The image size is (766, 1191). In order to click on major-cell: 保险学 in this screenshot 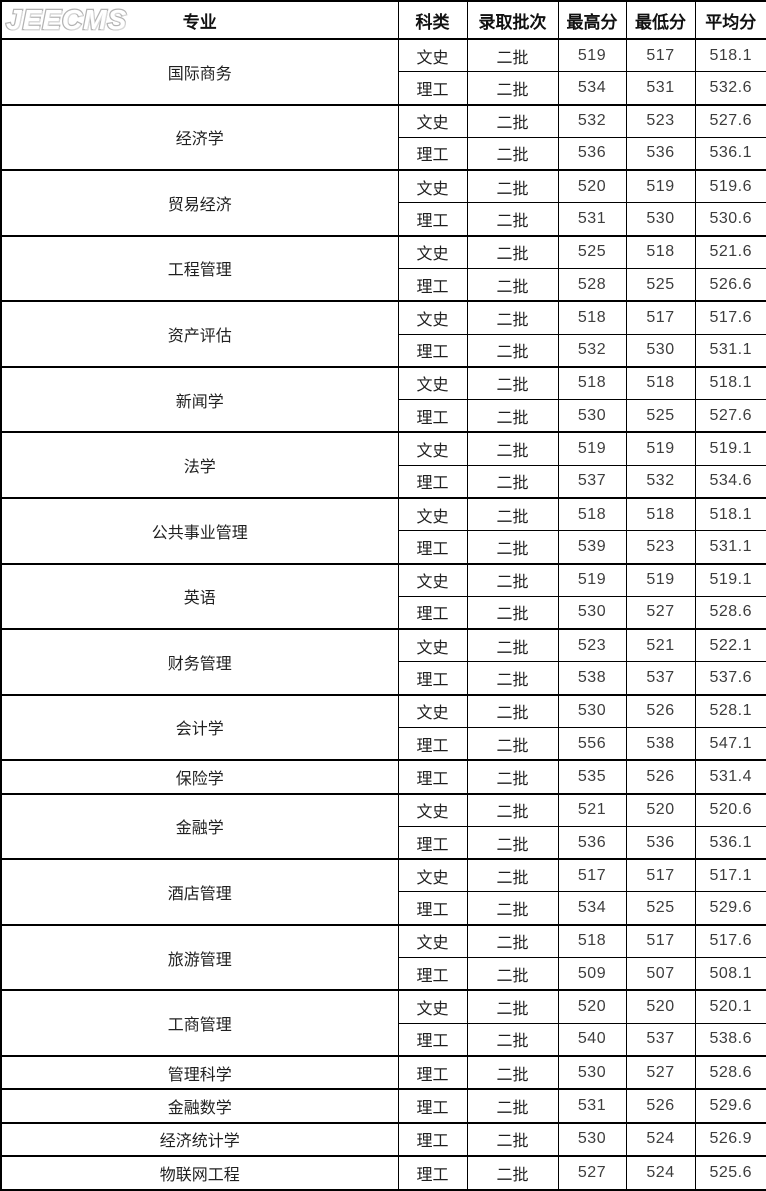, I will do `click(199, 777)`.